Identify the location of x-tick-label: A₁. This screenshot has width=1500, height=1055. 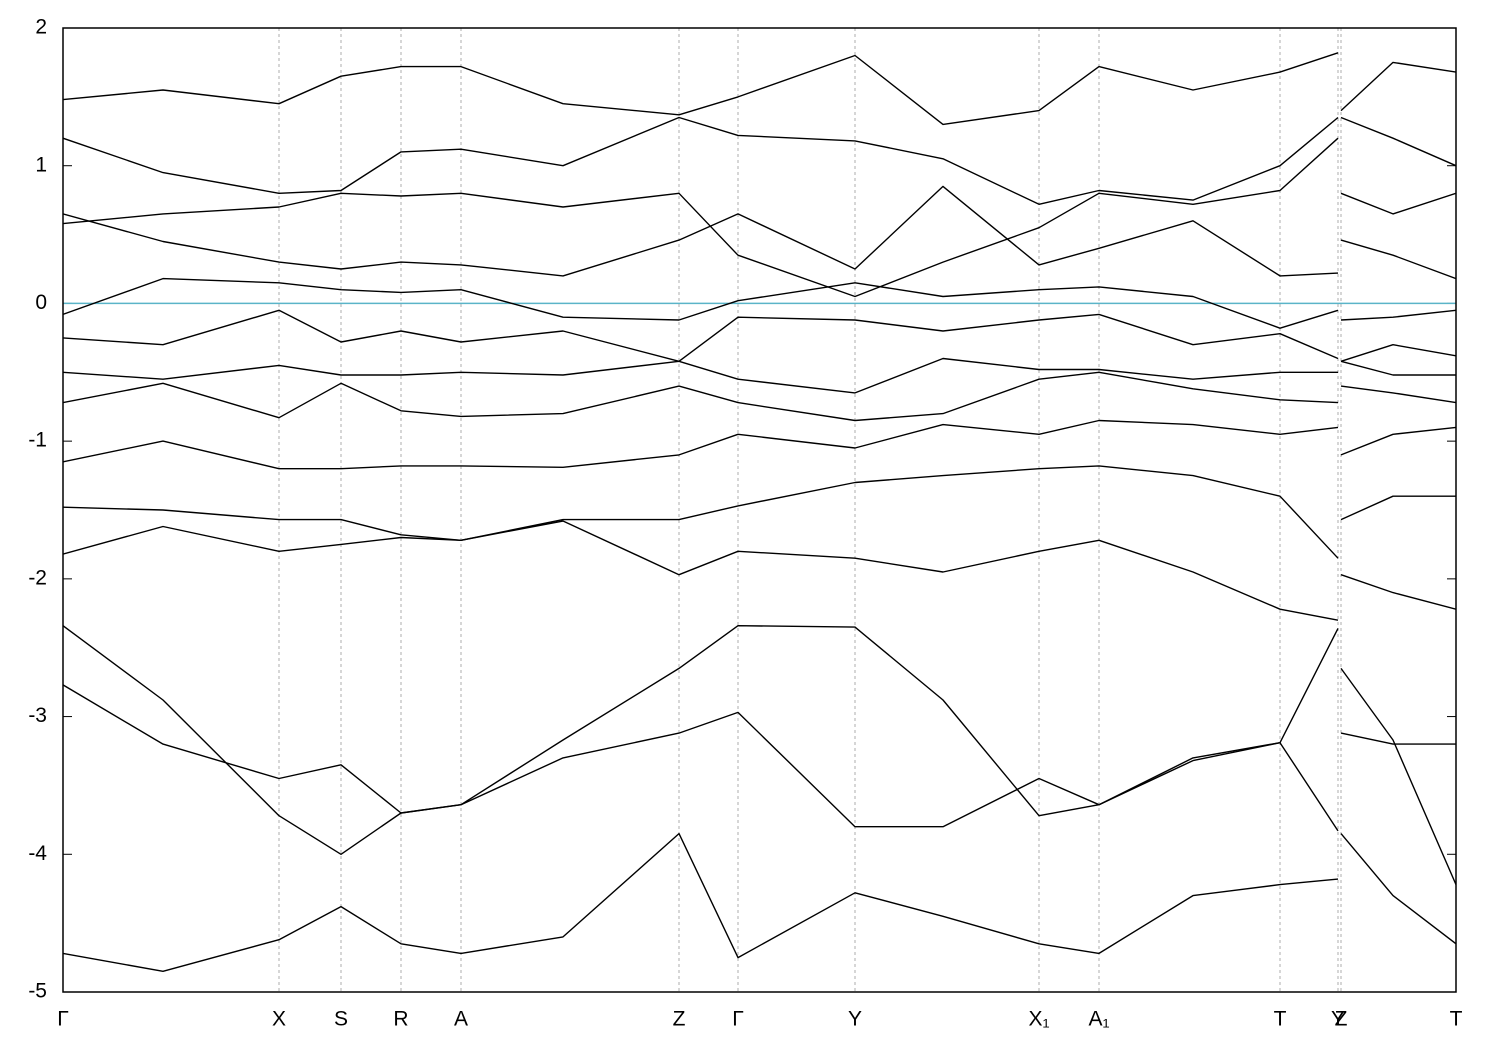
(1098, 1019).